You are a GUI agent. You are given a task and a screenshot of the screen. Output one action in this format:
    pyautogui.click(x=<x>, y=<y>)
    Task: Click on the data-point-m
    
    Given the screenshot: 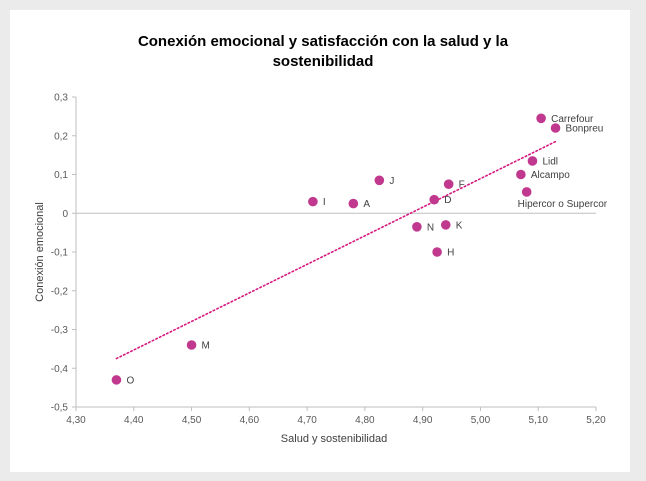 What is the action you would take?
    pyautogui.click(x=191, y=345)
    